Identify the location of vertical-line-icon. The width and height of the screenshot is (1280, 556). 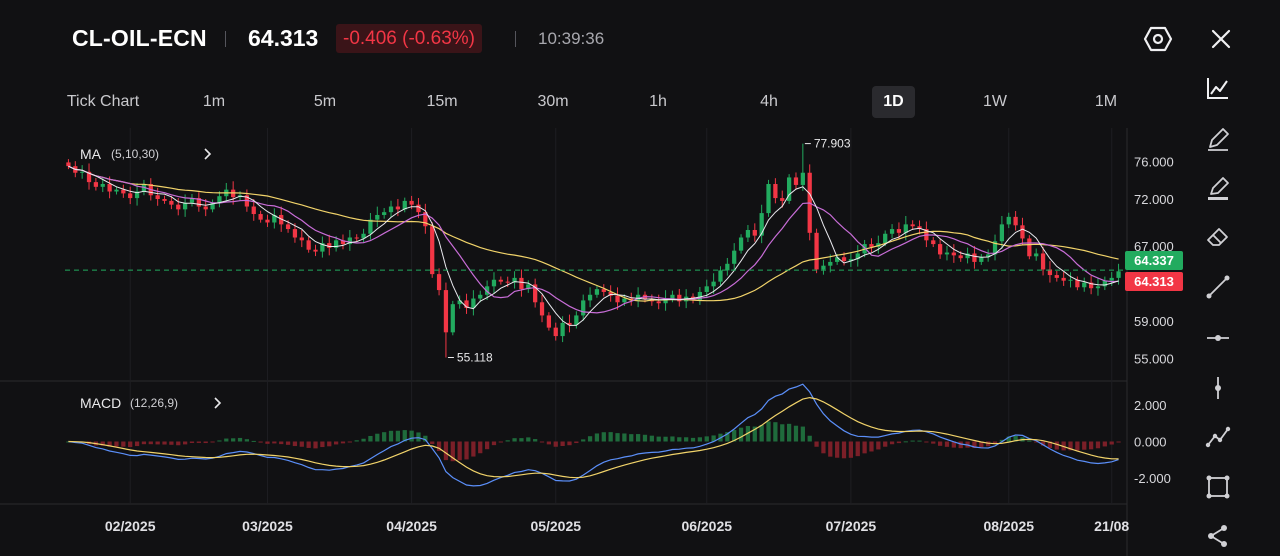
(1218, 388).